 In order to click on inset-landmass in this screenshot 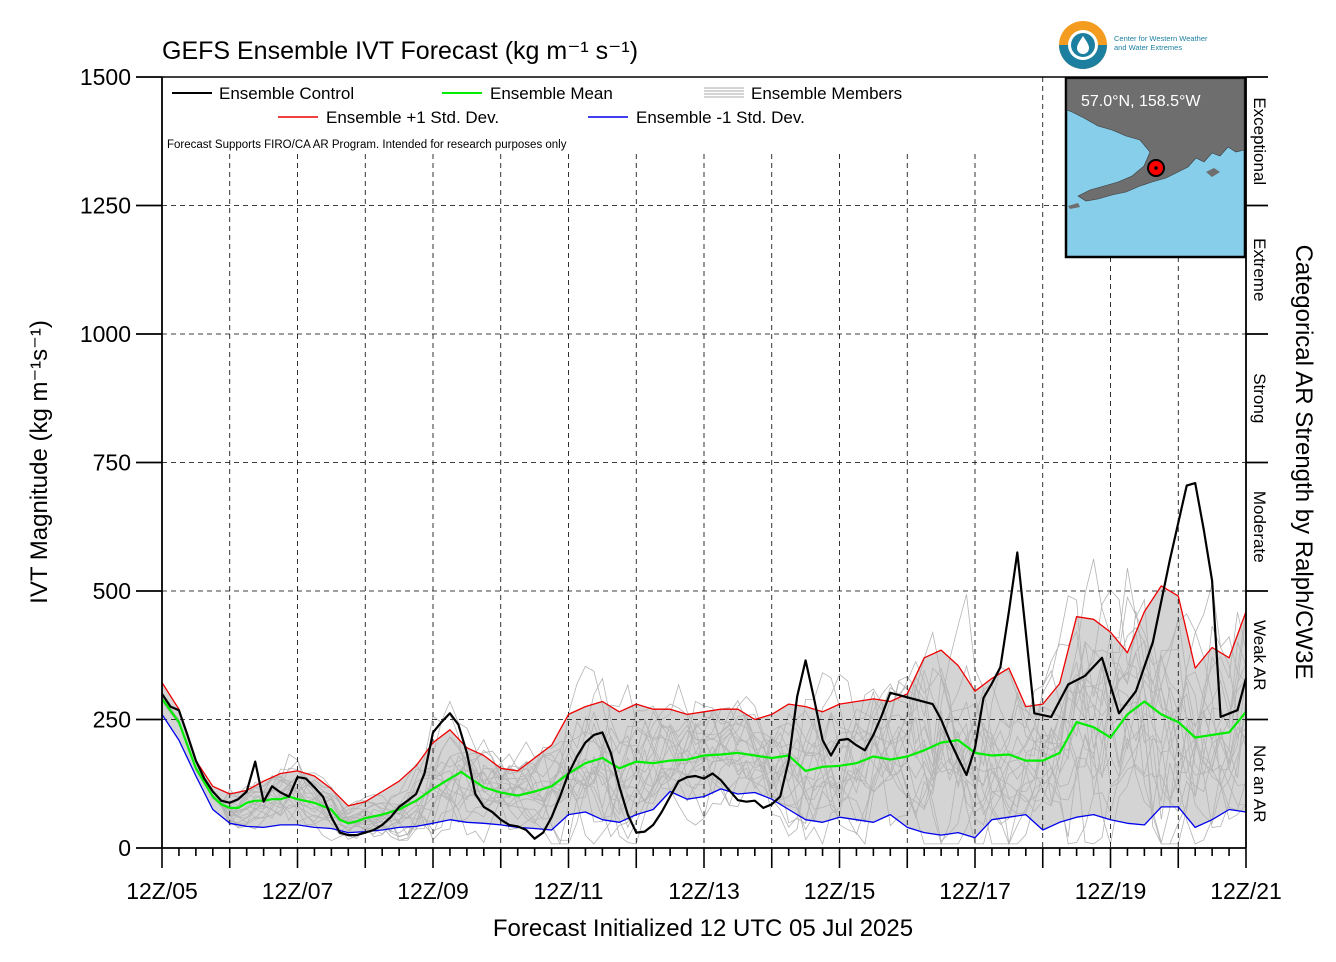, I will do `click(1155, 140)`.